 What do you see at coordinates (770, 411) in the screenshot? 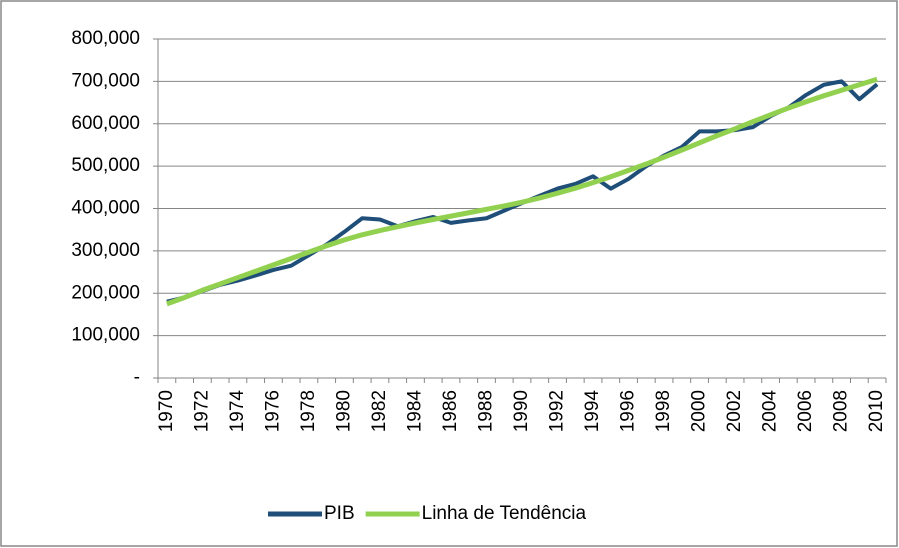
I see `x-tick-label: 2004` at bounding box center [770, 411].